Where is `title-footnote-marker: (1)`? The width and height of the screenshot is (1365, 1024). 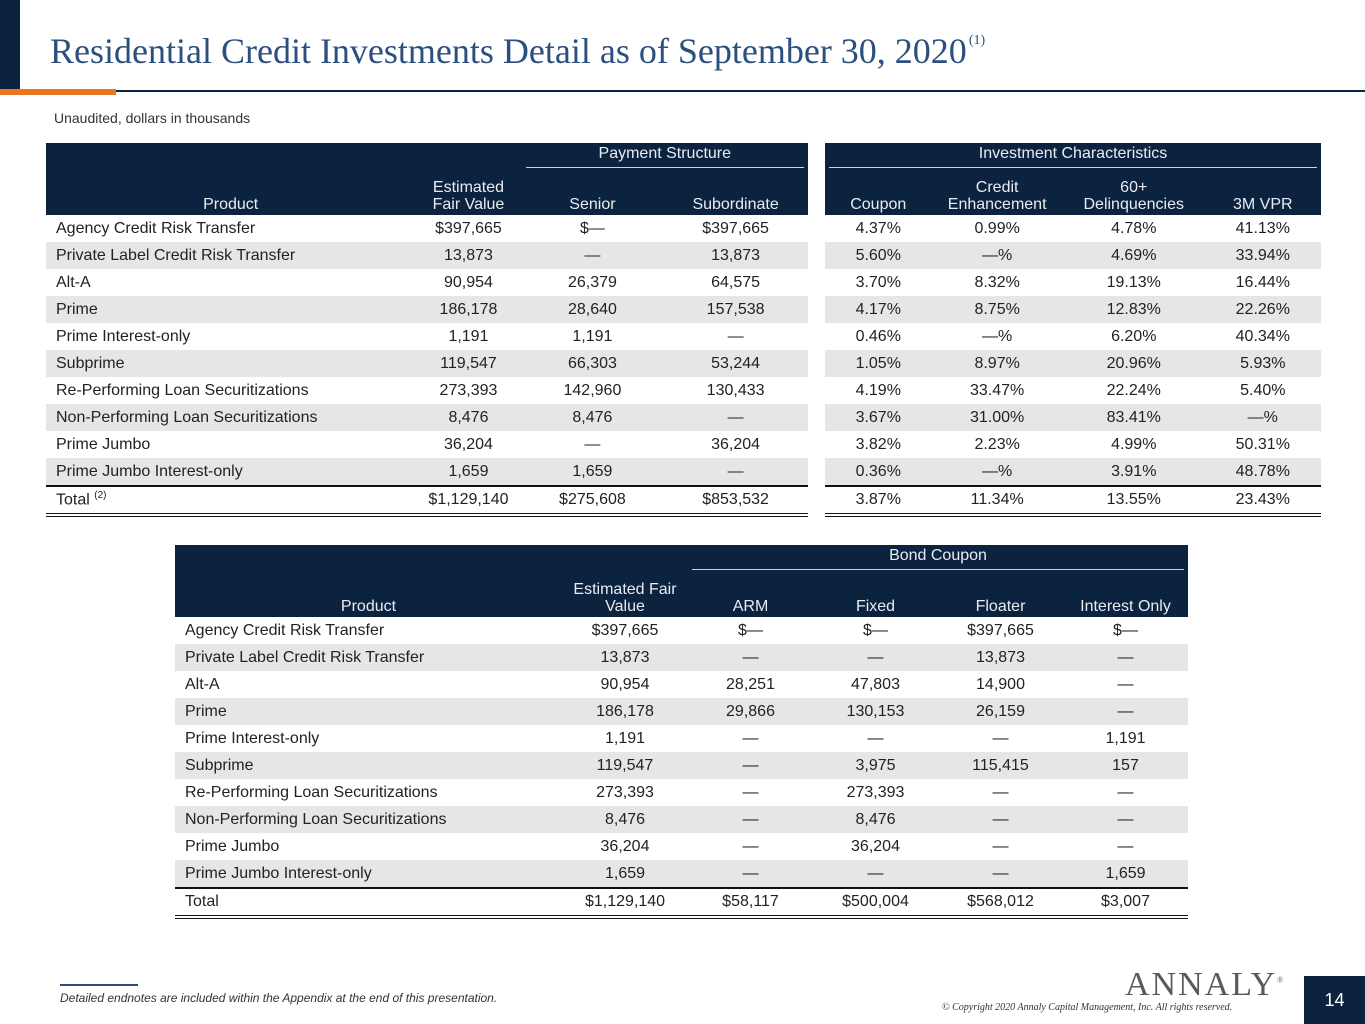 title-footnote-marker: (1) is located at coordinates (977, 40).